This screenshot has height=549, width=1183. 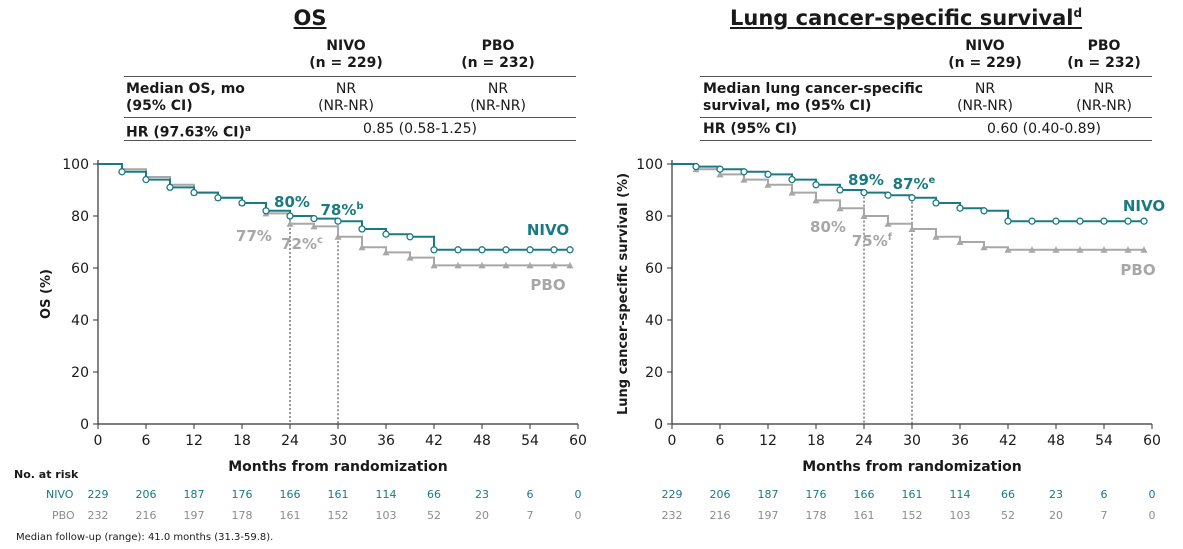 What do you see at coordinates (911, 467) in the screenshot?
I see `panel1-xlabel: Months from randomization` at bounding box center [911, 467].